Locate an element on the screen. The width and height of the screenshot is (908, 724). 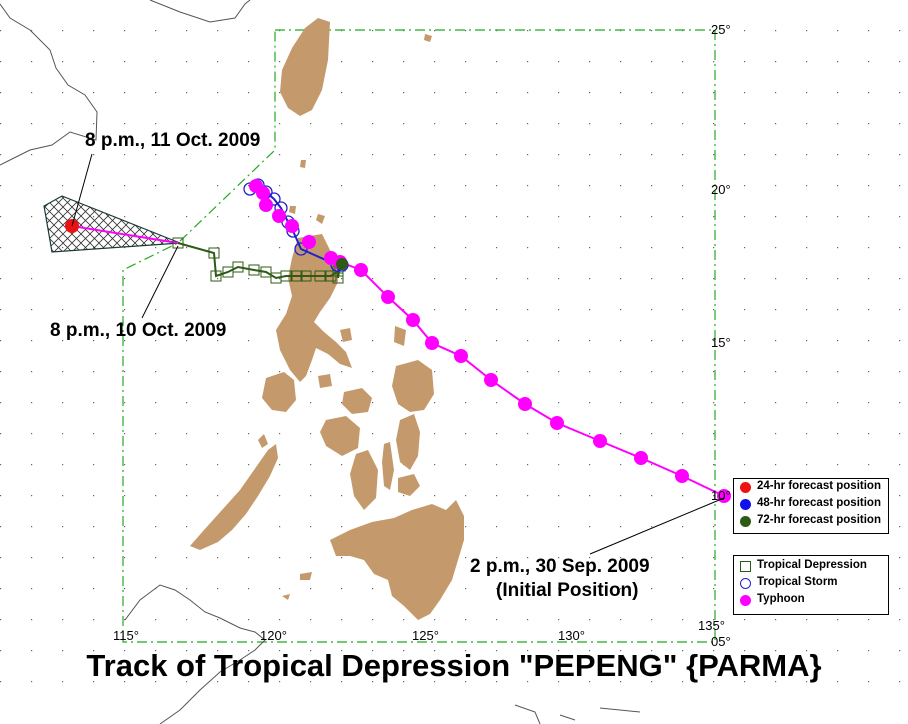
legend-label-24hr: 24-hr forecast position is located at coordinates (819, 486).